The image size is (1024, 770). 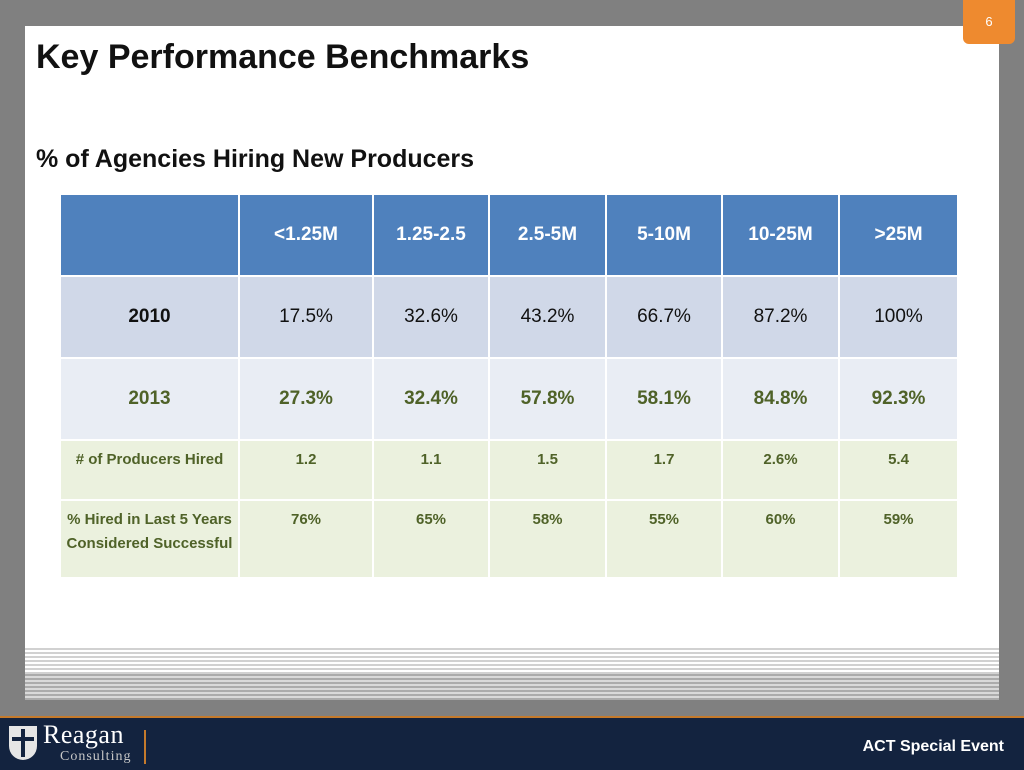 I want to click on brand-name: Reagan, so click(x=83, y=734).